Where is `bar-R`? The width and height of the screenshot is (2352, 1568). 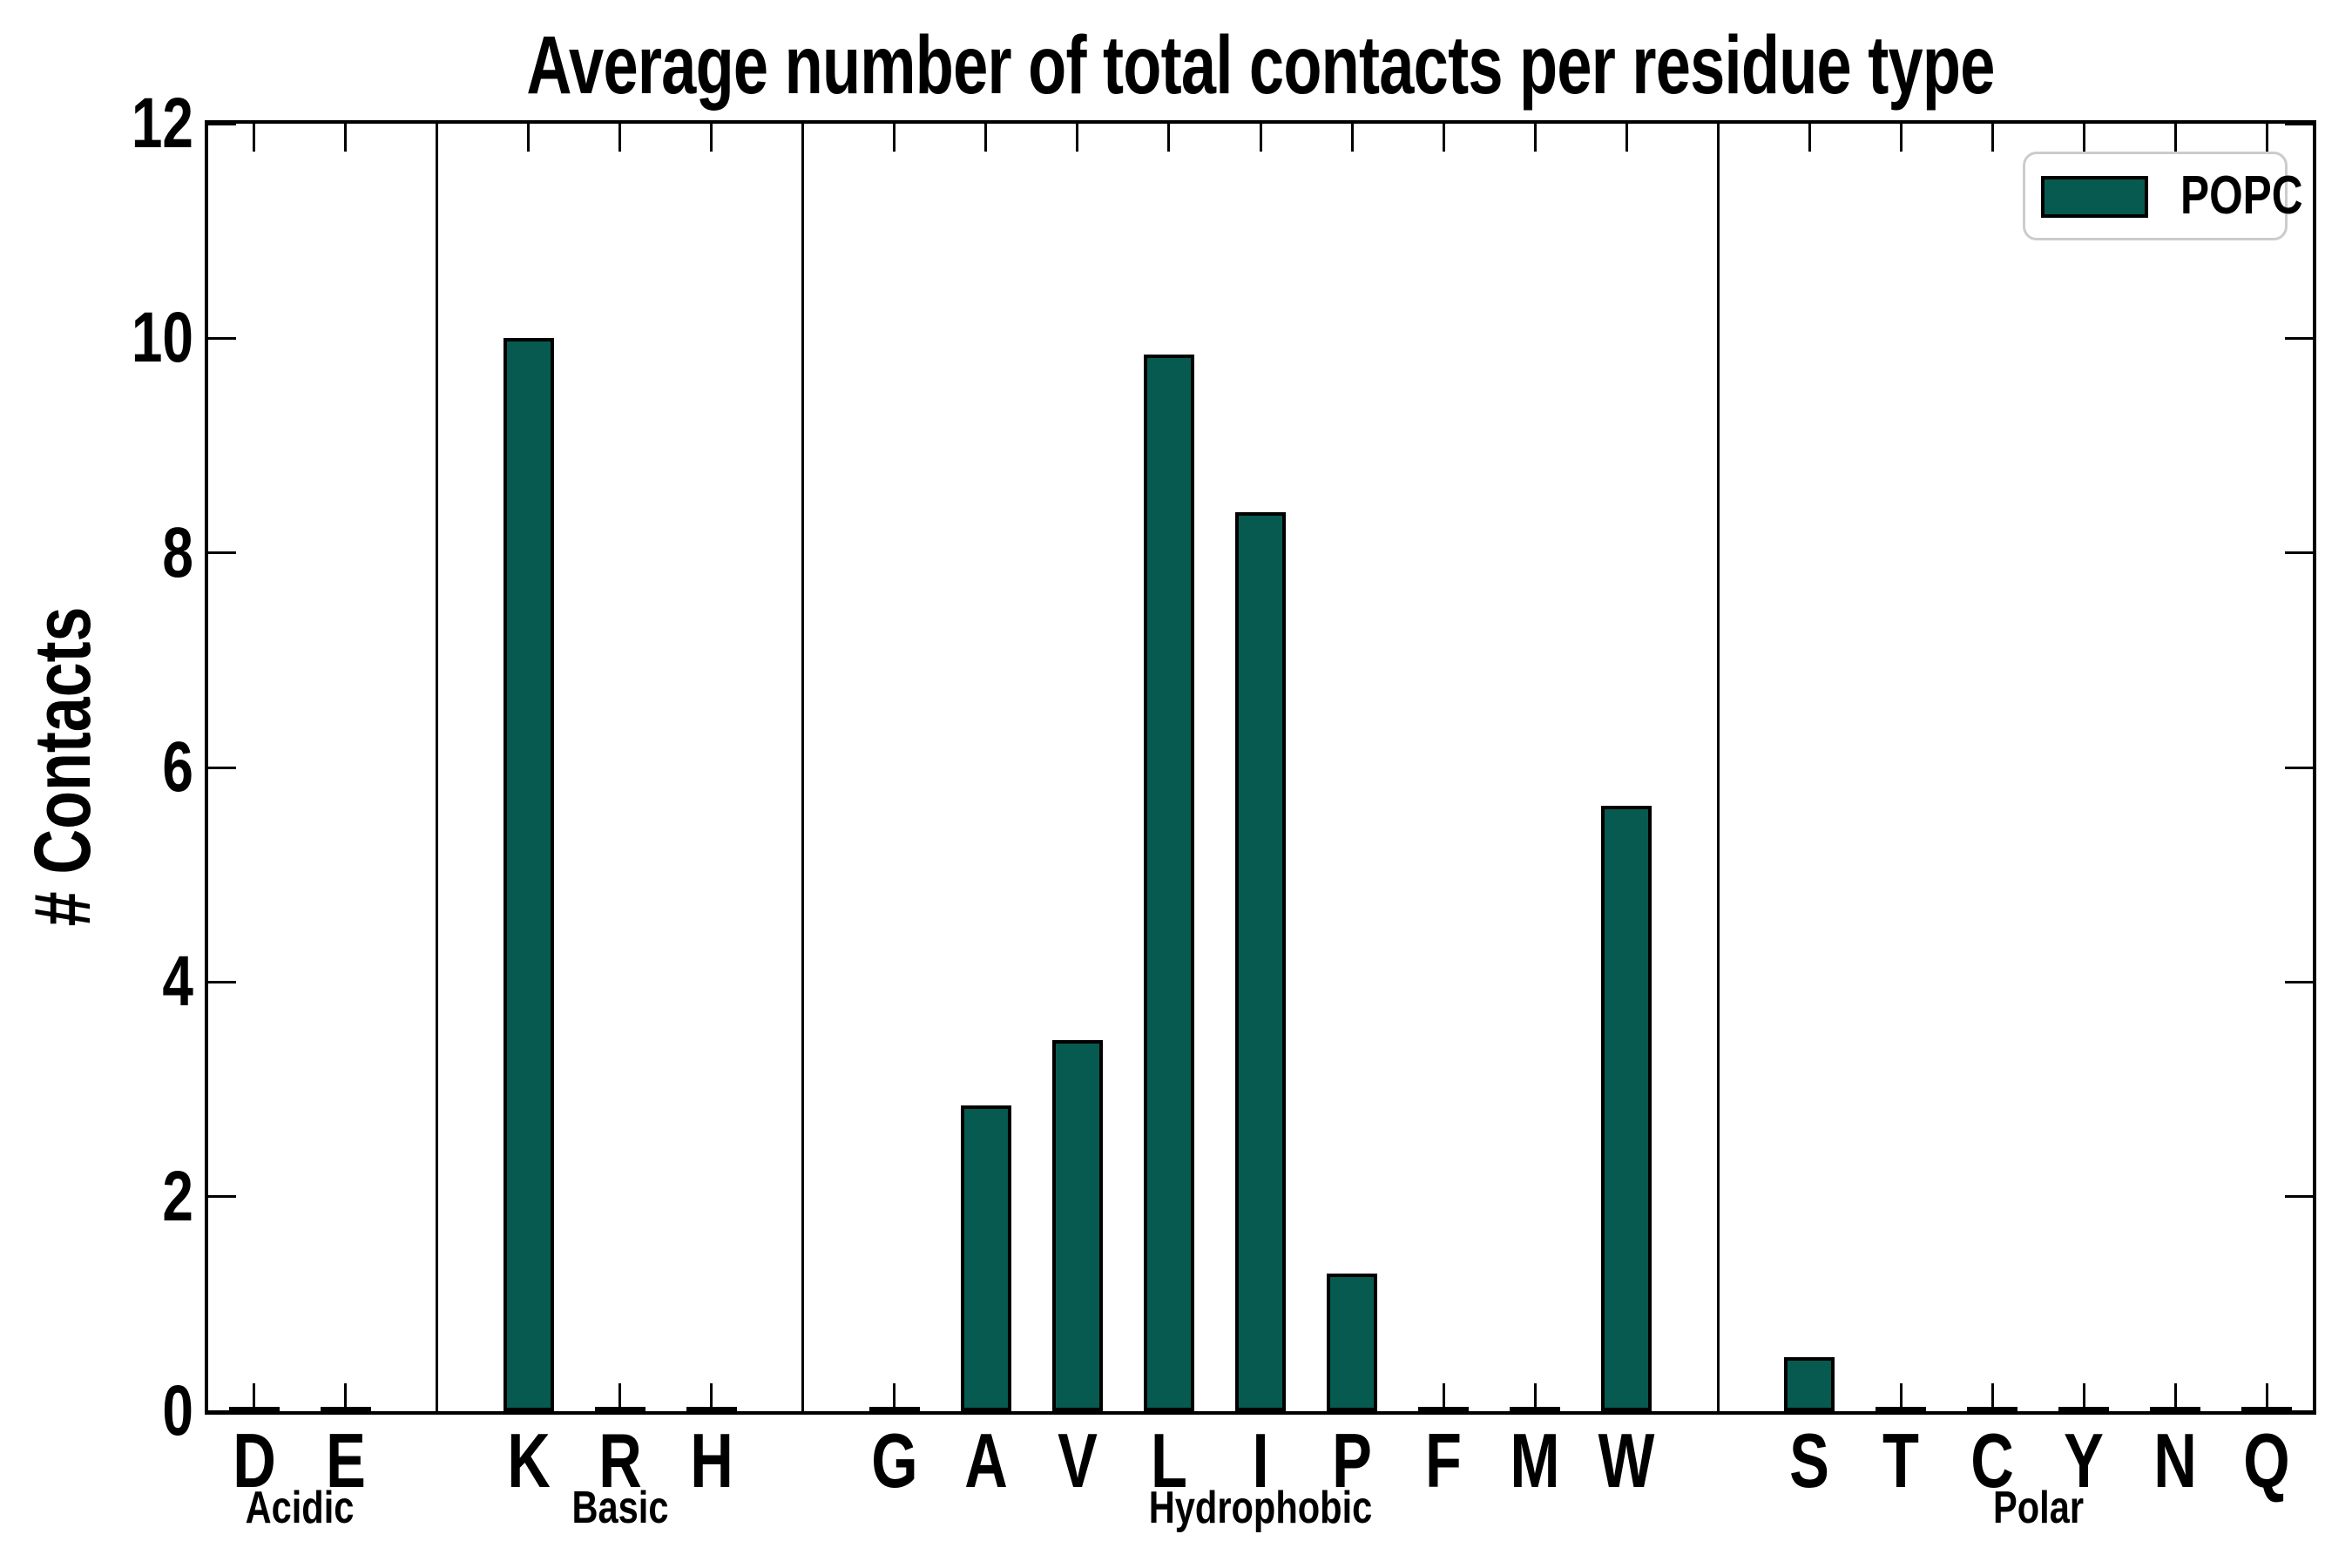 bar-R is located at coordinates (619, 1409).